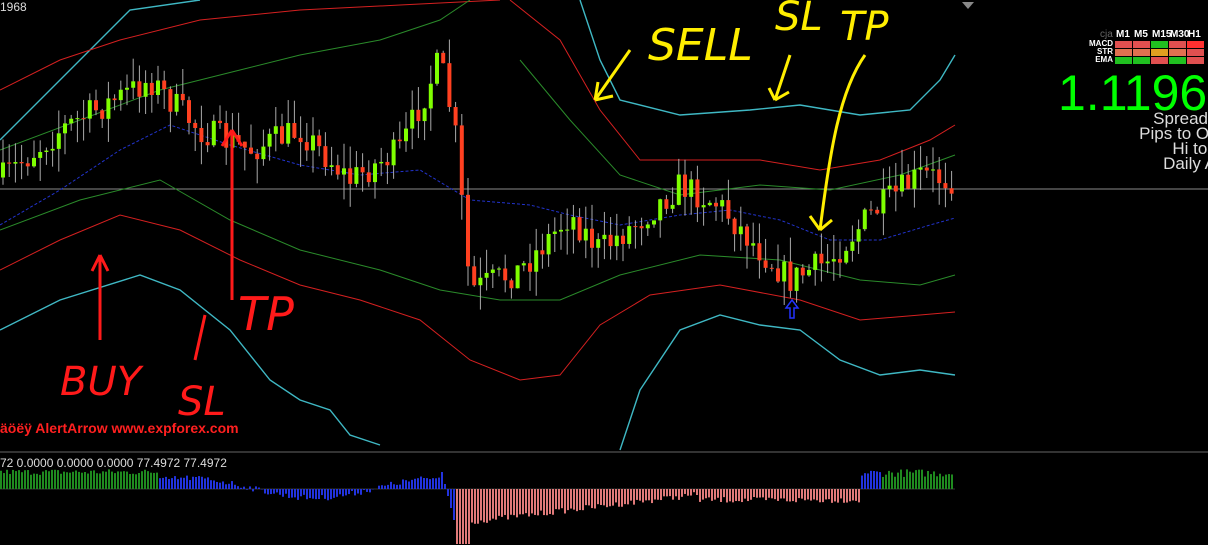 The width and height of the screenshot is (1208, 545). Describe the element at coordinates (1141, 34) in the screenshot. I see `timeframe-label: M5` at that location.